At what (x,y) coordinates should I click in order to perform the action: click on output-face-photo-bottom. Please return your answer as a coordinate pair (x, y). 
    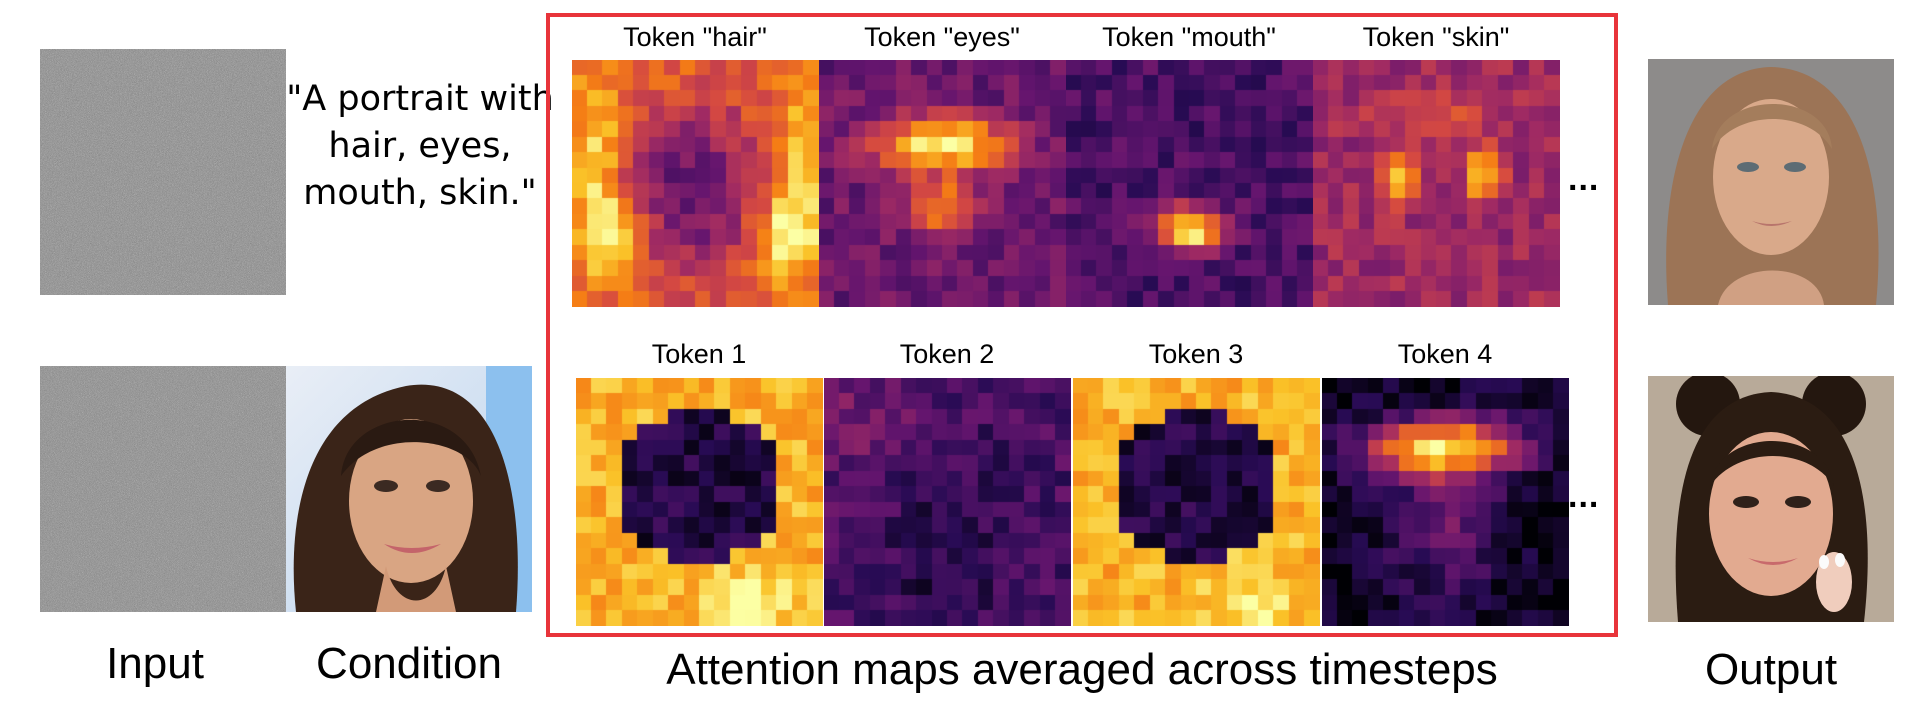
    Looking at the image, I should click on (1771, 499).